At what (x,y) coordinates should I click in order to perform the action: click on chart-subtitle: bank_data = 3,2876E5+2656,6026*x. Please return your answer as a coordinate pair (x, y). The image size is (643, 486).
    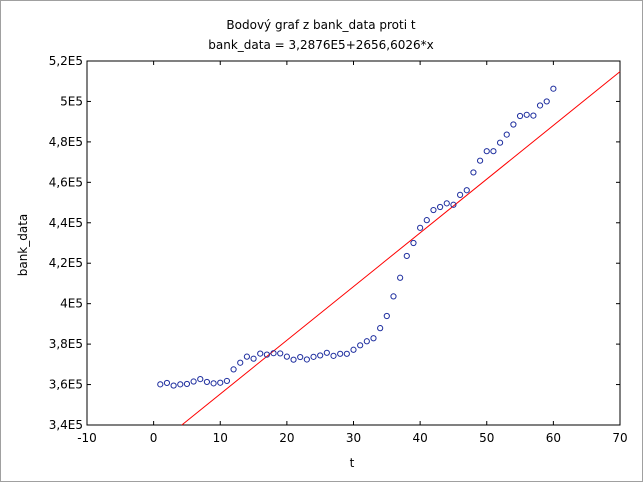
    Looking at the image, I should click on (321, 45).